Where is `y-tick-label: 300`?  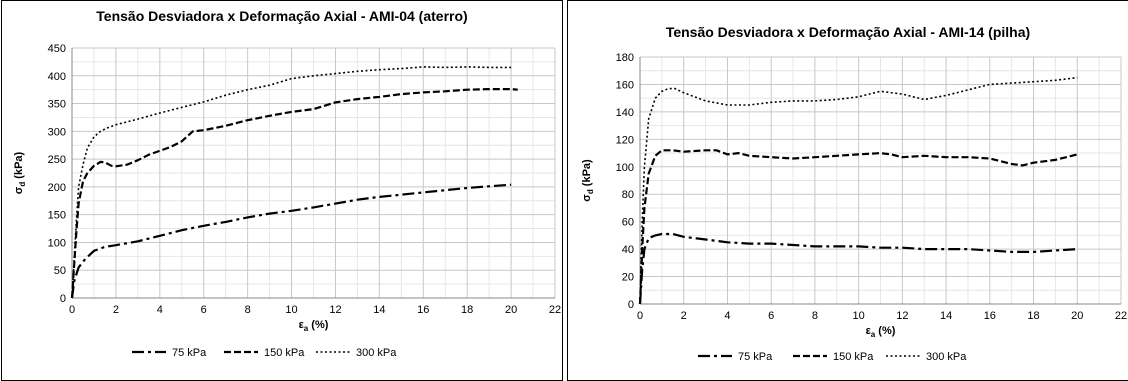
y-tick-label: 300 is located at coordinates (57, 132).